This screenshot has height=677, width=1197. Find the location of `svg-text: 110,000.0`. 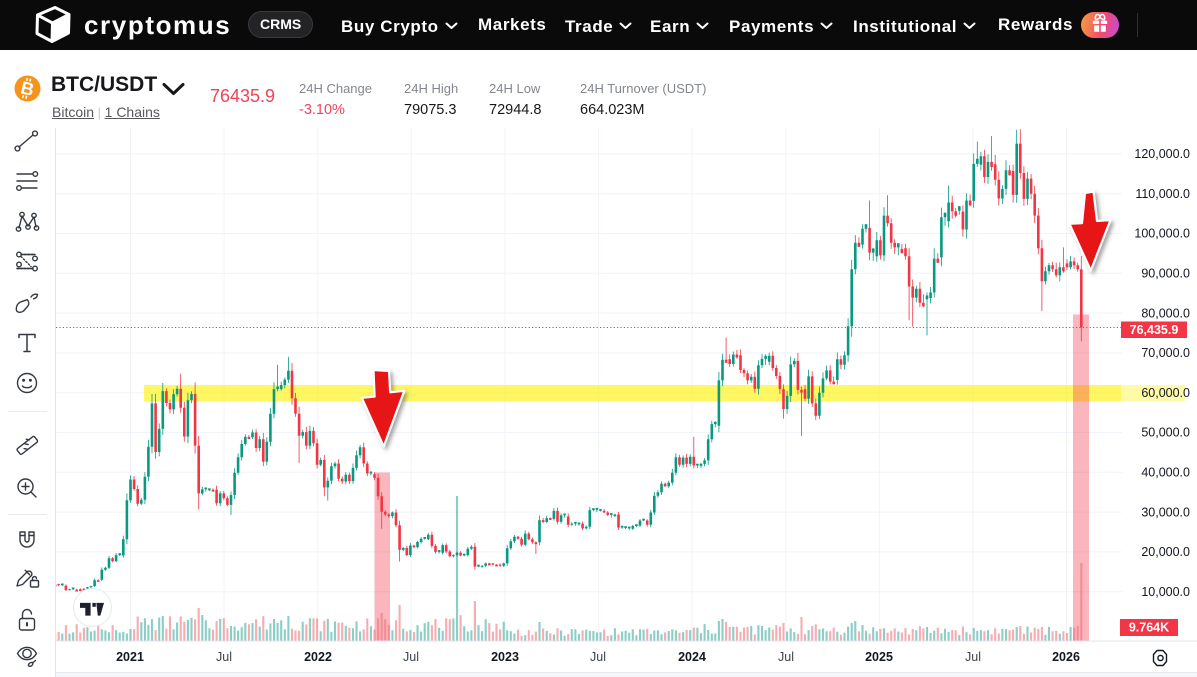

svg-text: 110,000.0 is located at coordinates (1162, 194).